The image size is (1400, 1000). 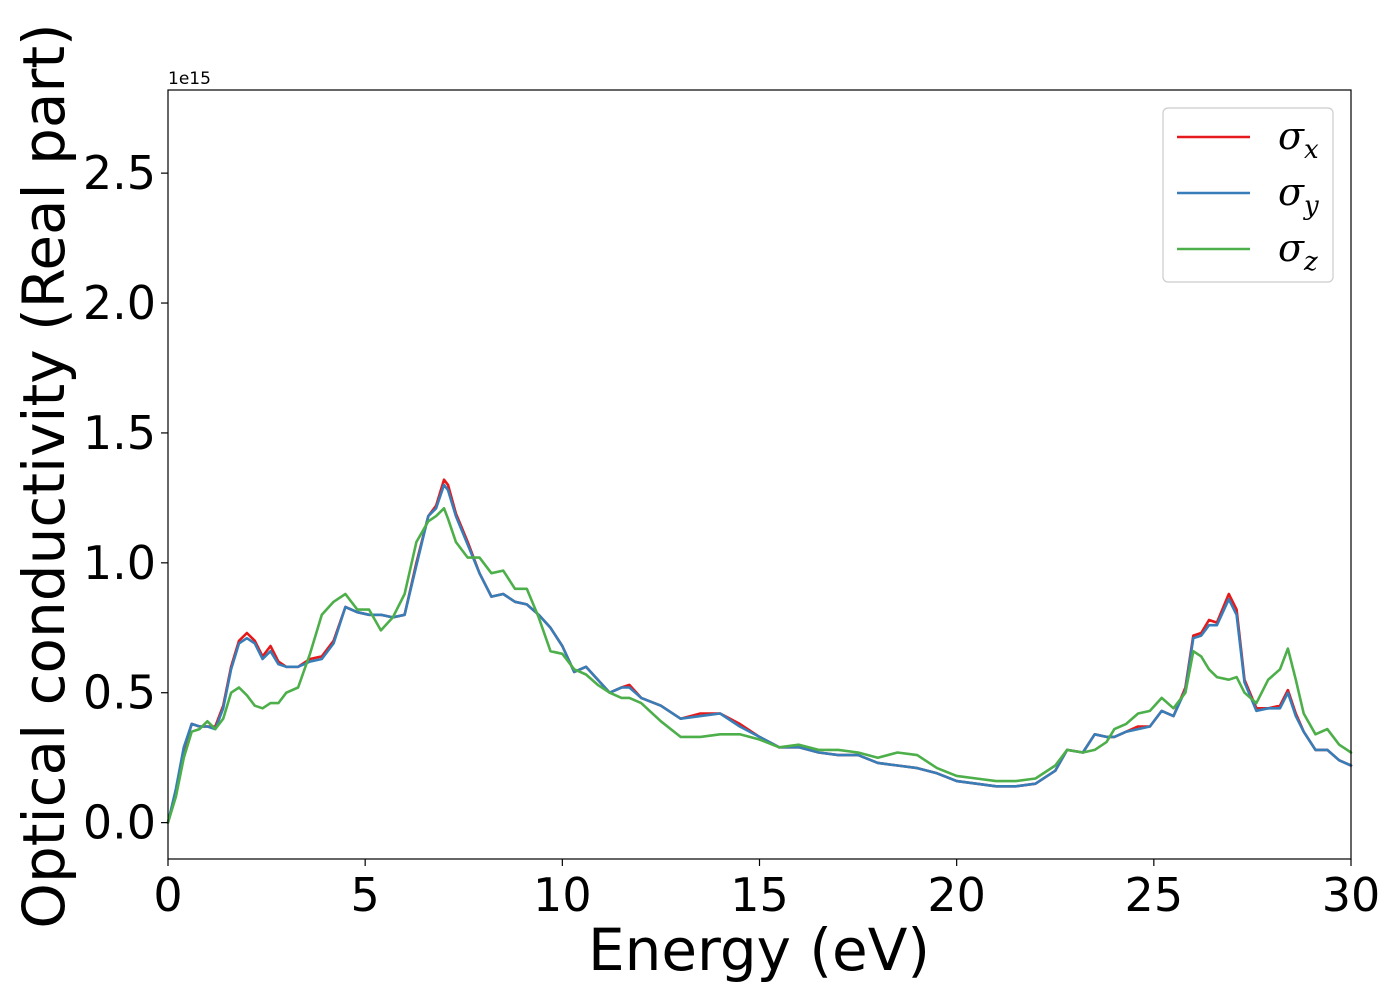 What do you see at coordinates (1298, 195) in the screenshot?
I see `legend-label-y: σy` at bounding box center [1298, 195].